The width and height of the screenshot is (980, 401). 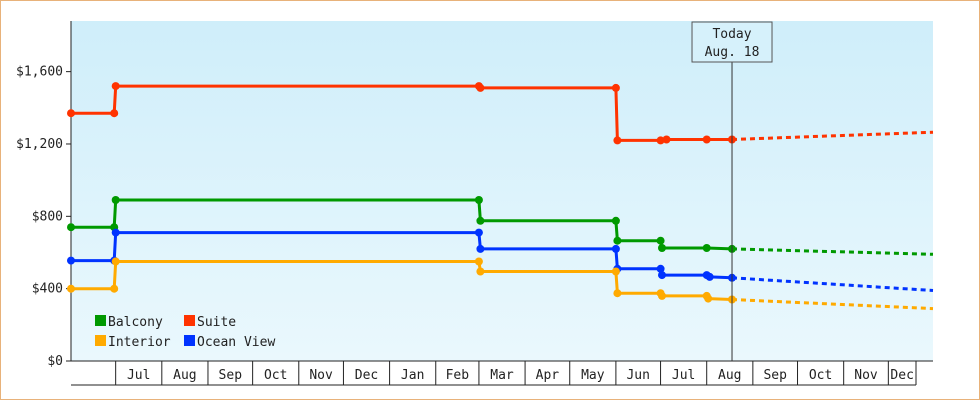 What do you see at coordinates (39, 72) in the screenshot?
I see `y-tick-label: $1,600` at bounding box center [39, 72].